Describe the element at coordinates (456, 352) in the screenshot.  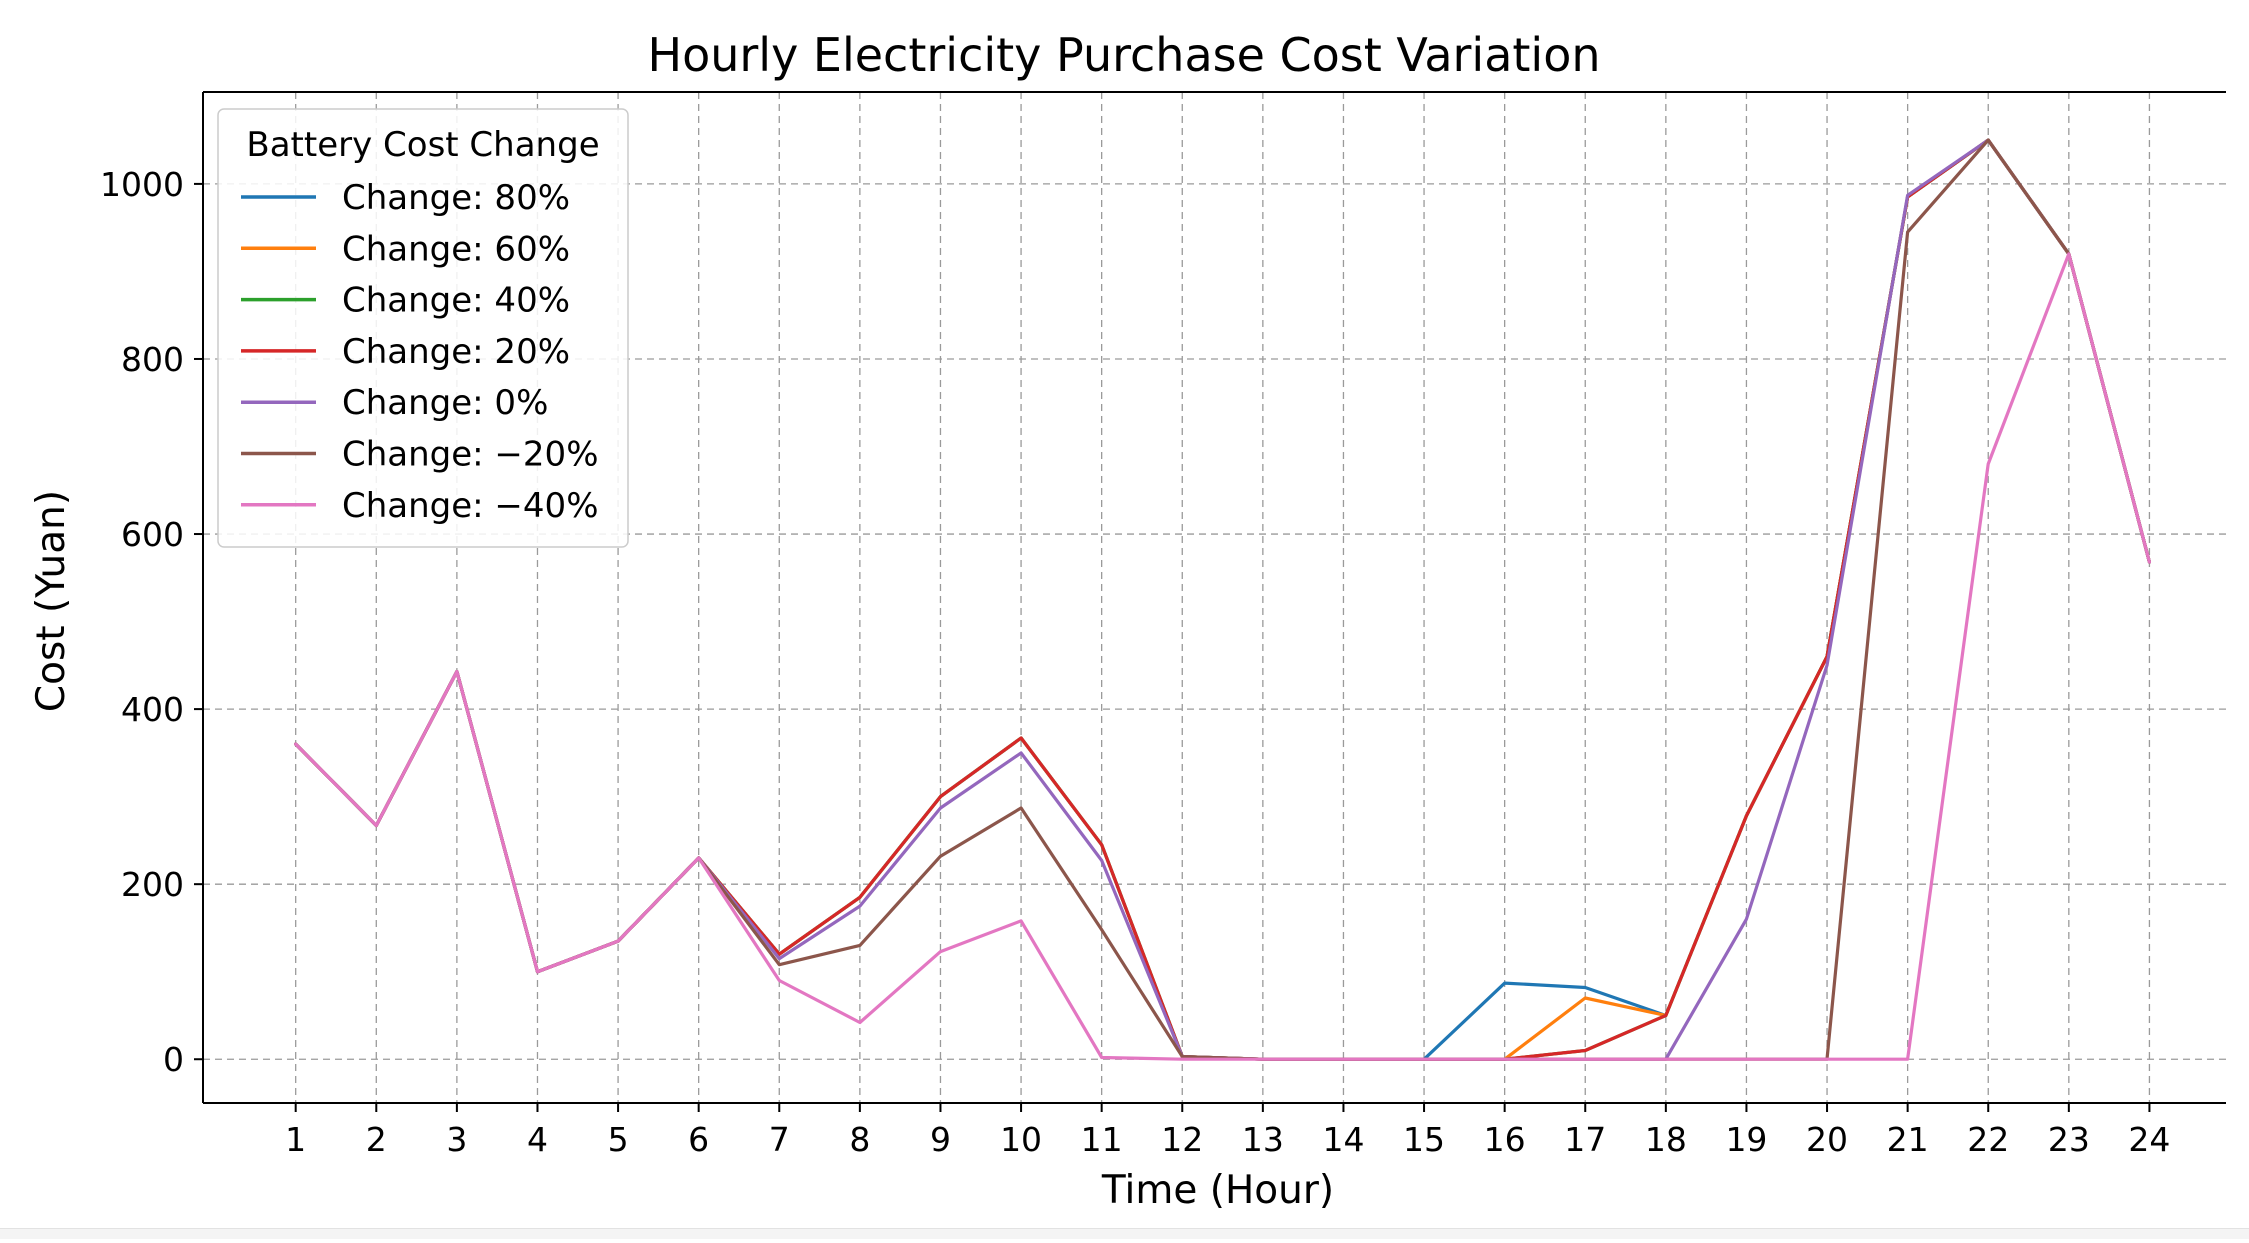
I see `legend-label: Change: 20%` at that location.